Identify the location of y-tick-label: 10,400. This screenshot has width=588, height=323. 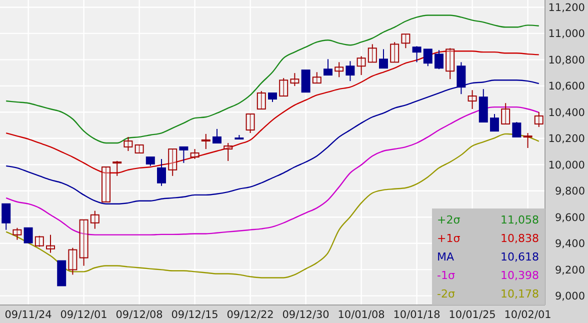
(566, 112).